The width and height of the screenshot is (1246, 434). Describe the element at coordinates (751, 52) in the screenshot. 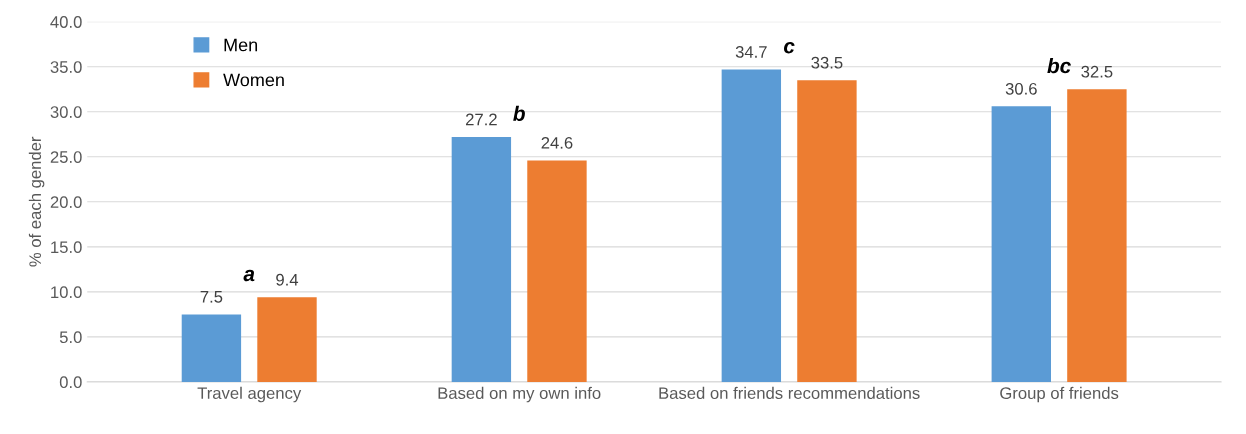

I see `data-label: 34.7` at that location.